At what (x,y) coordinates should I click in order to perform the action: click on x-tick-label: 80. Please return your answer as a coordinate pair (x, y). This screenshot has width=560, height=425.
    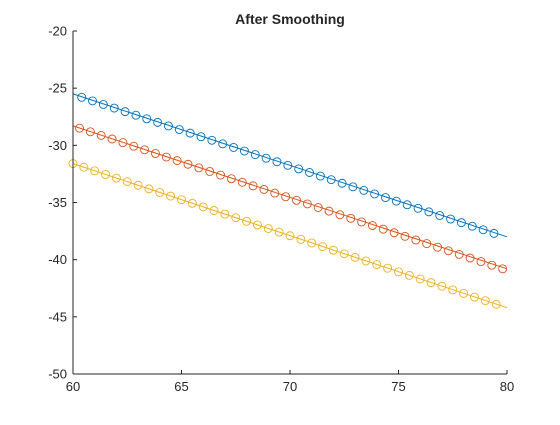
    Looking at the image, I should click on (507, 386).